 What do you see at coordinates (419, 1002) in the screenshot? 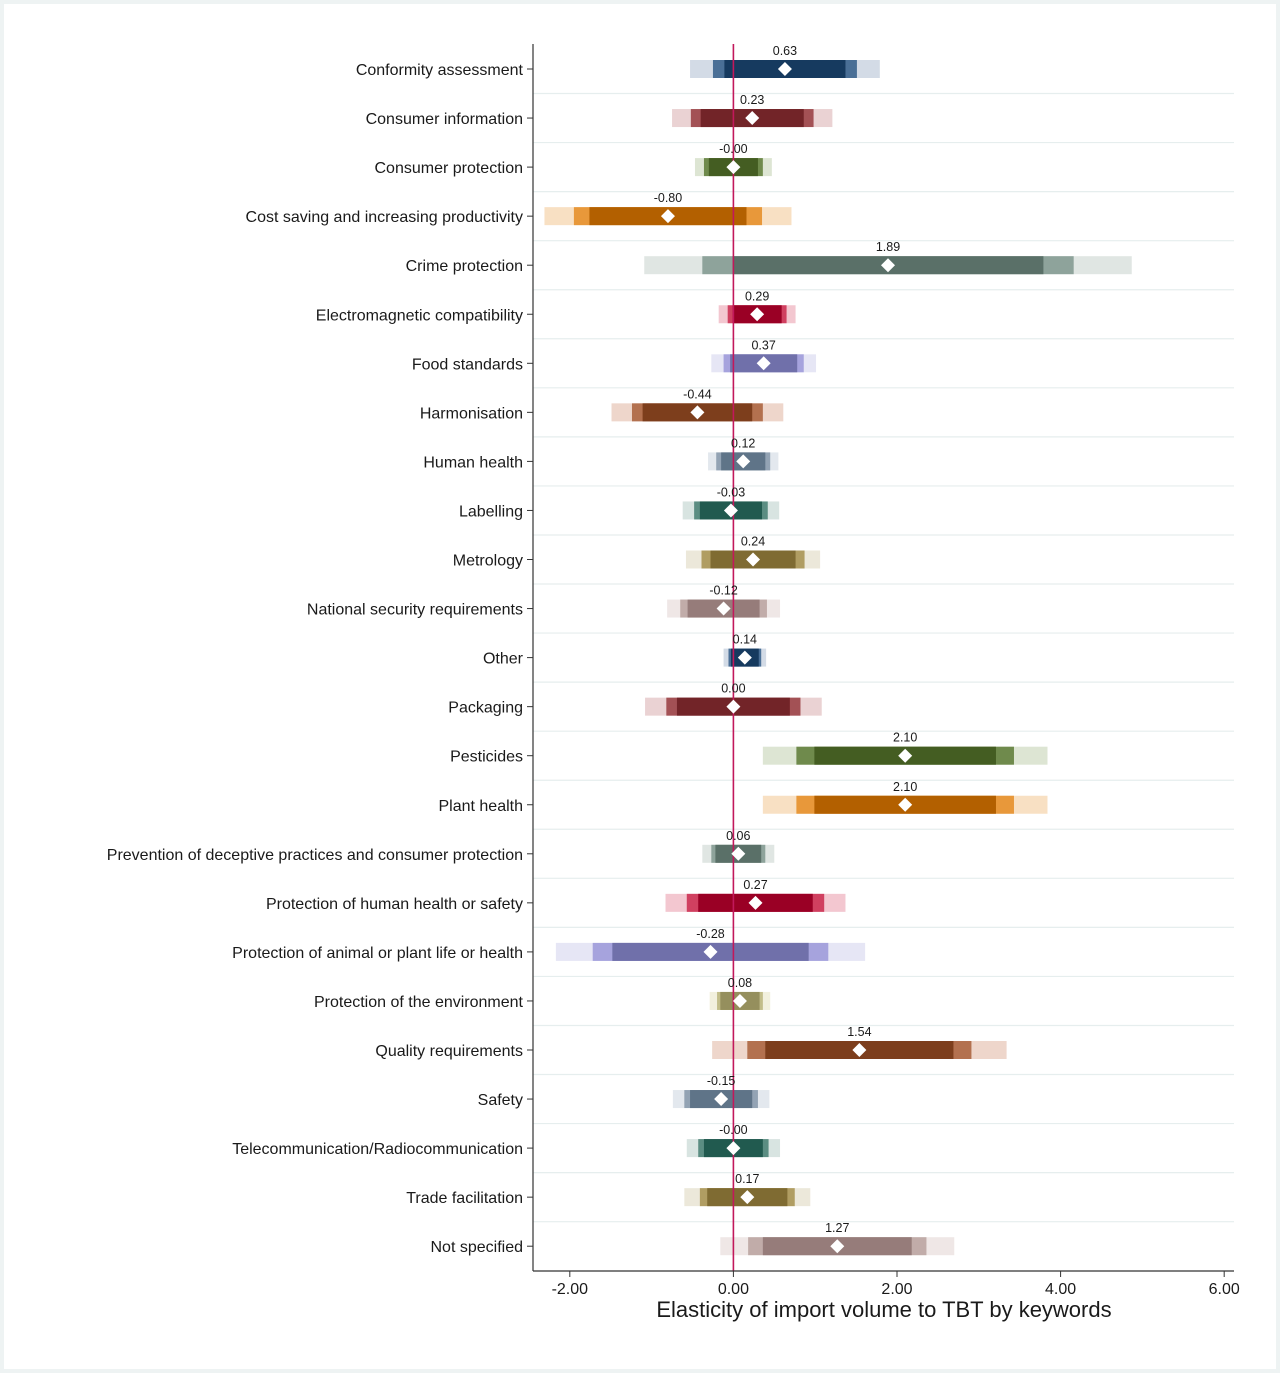
I see `category-label: Protection of the environment` at bounding box center [419, 1002].